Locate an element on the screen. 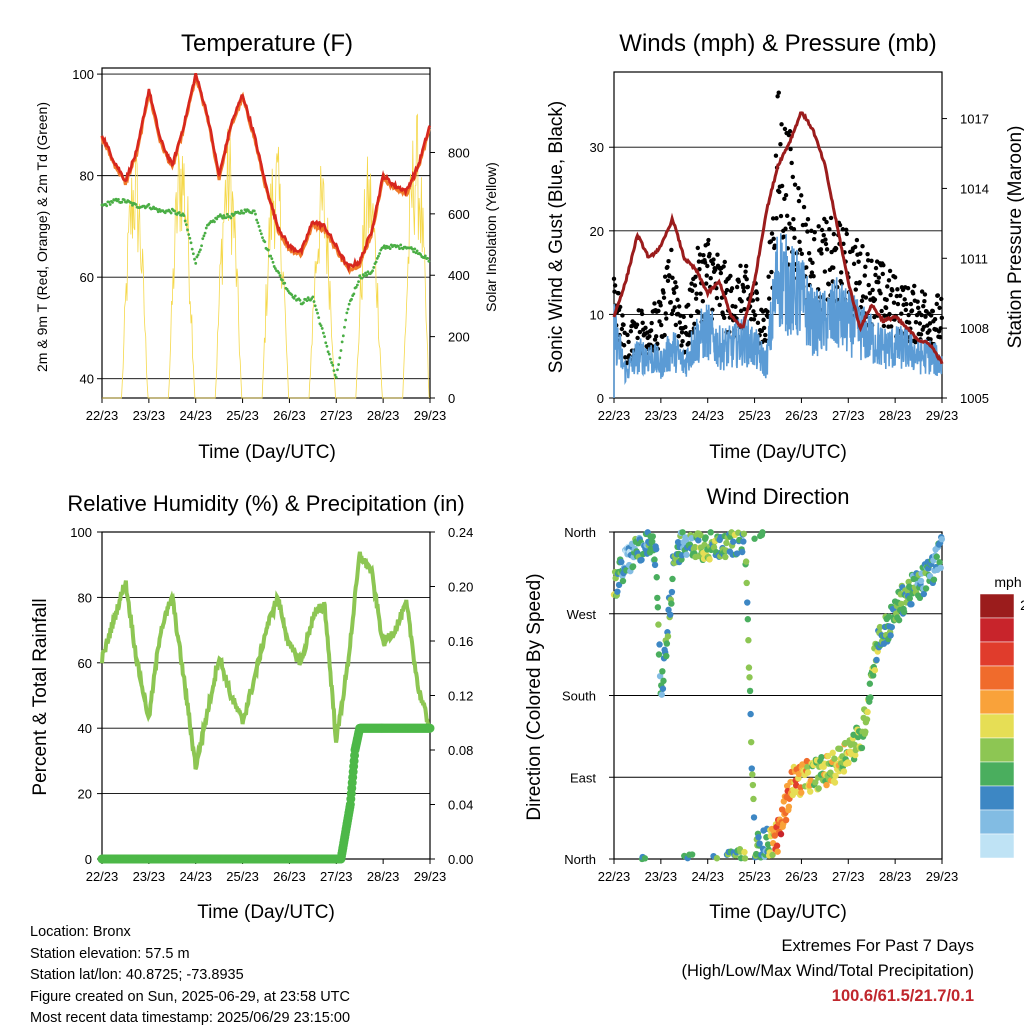  winds-xtick-label: 27/23 is located at coordinates (848, 415).